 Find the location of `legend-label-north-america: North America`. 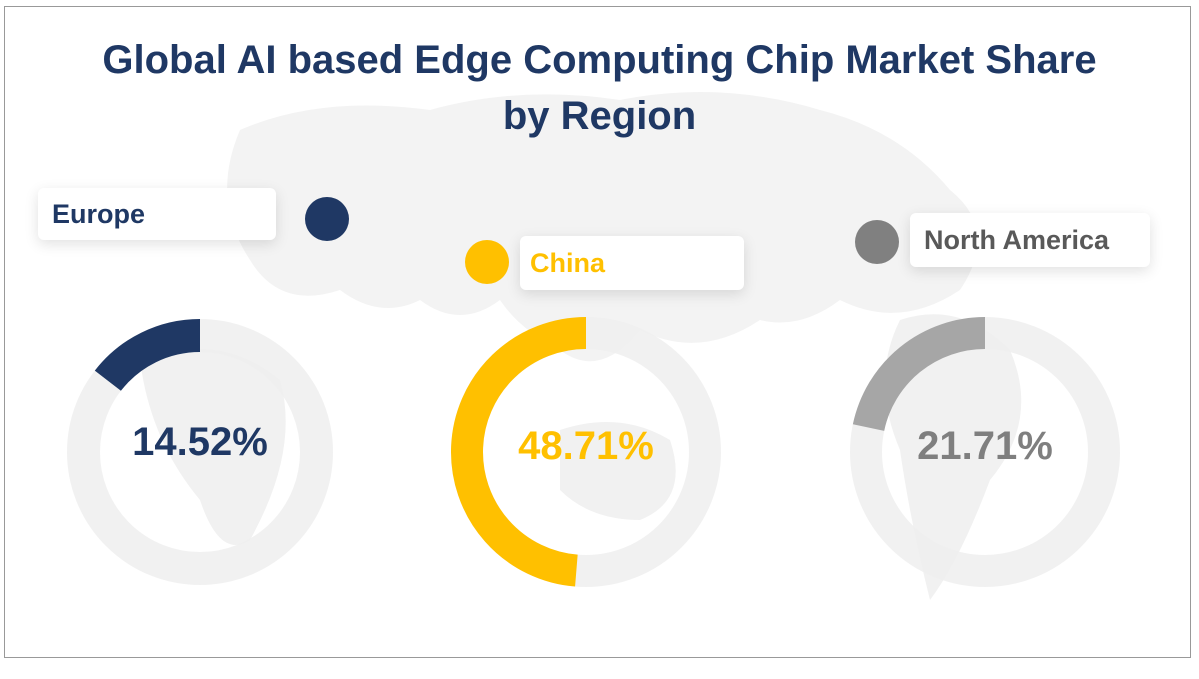

legend-label-north-america: North America is located at coordinates (1030, 240).